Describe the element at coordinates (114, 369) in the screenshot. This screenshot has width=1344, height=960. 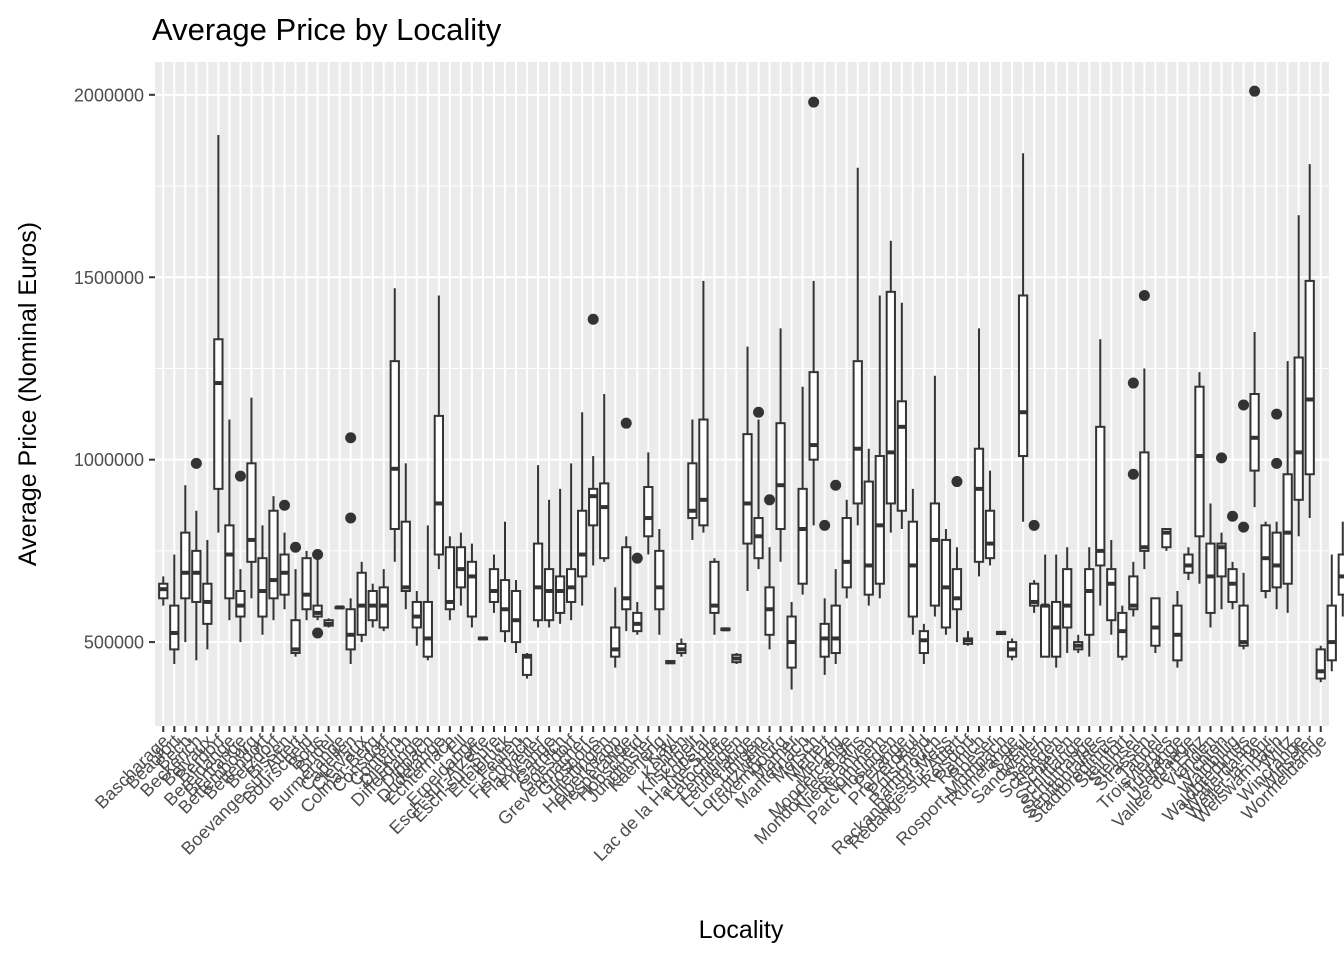
I see `y-axis: 500000 1000000 1500000 2000000` at that location.